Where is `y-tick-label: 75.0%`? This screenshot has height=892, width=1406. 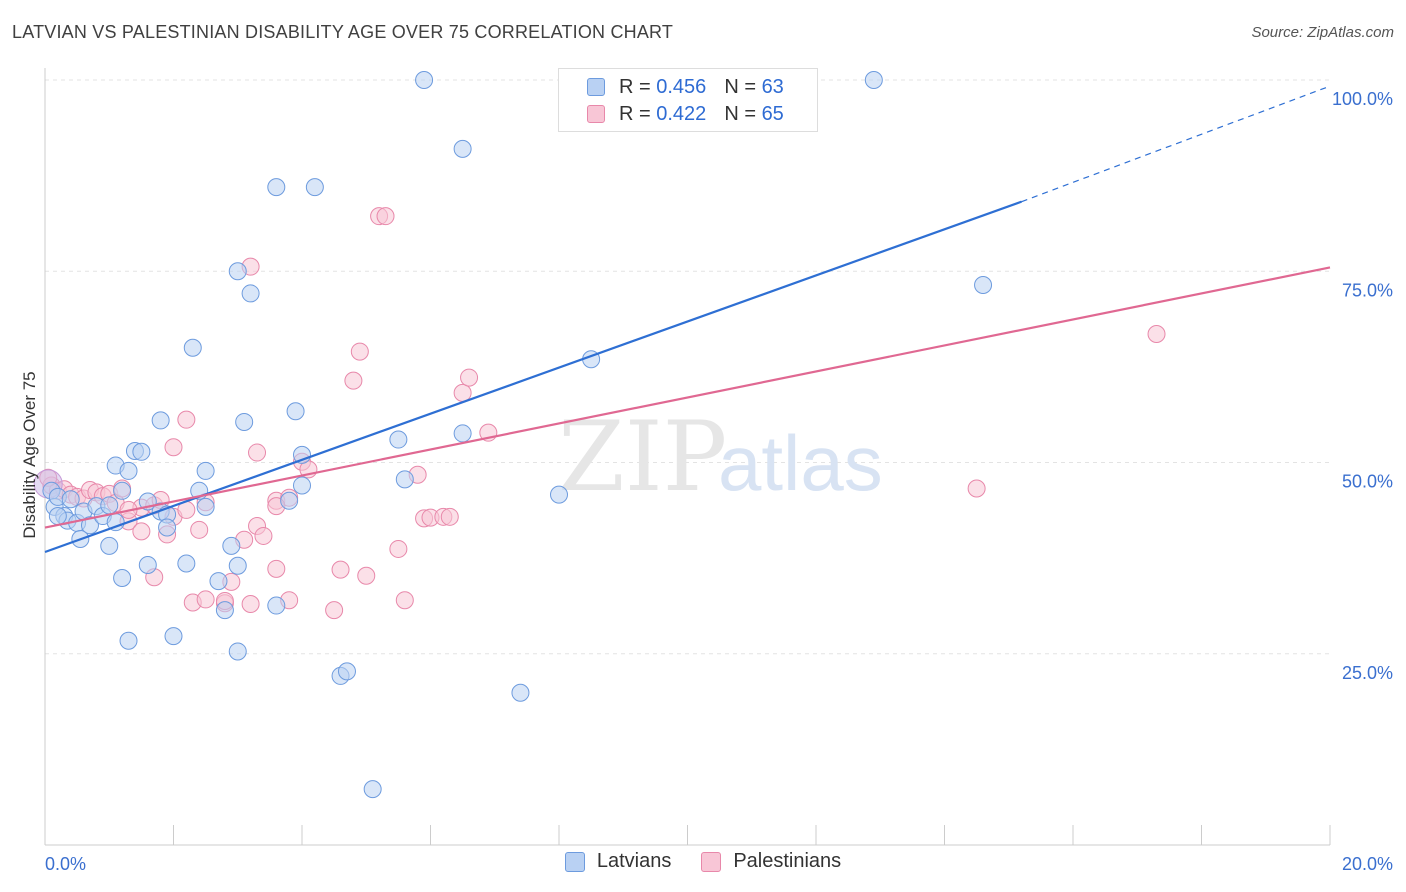
y-tick-label: 75.0% is located at coordinates (1367, 290).